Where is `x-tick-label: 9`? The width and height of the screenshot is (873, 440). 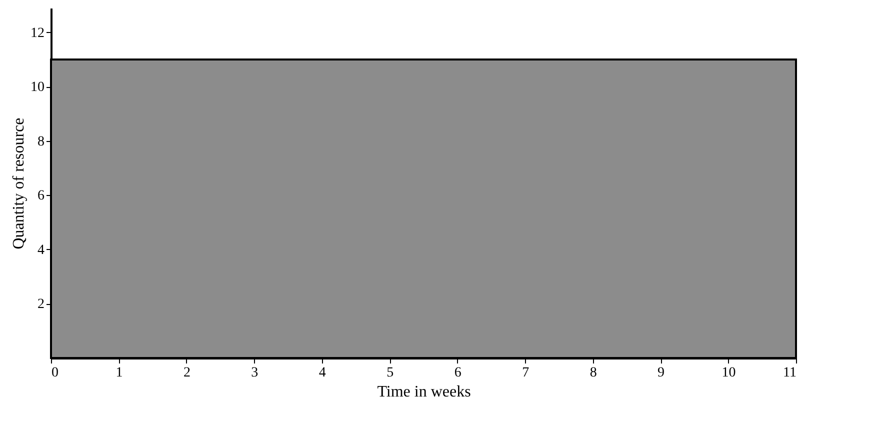
x-tick-label: 9 is located at coordinates (661, 373).